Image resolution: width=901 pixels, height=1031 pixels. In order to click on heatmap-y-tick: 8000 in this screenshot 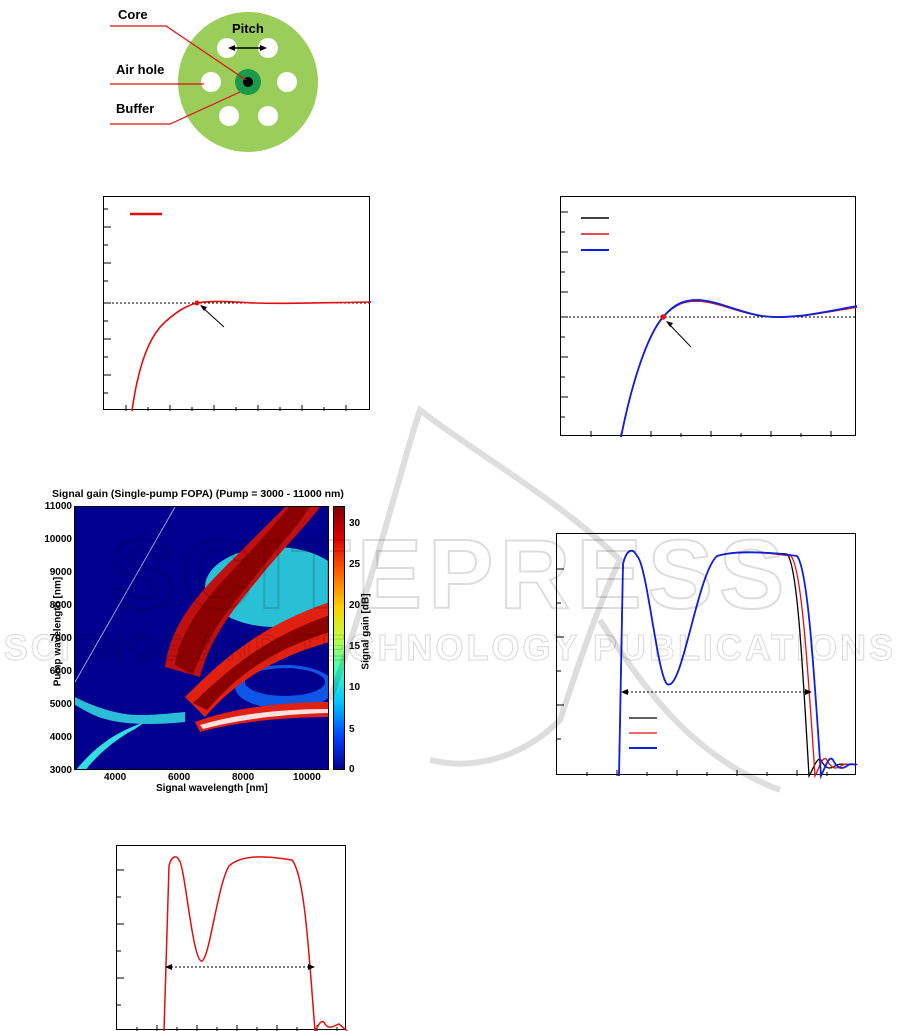, I will do `click(60, 605)`.